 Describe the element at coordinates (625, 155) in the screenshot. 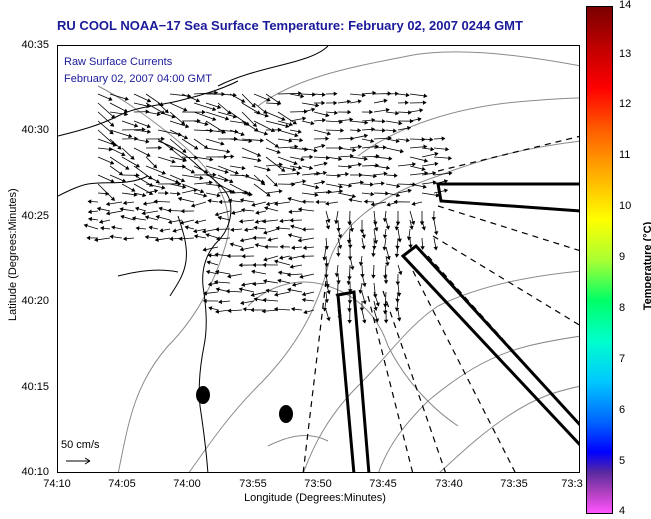

I see `colorbar-tick: 11` at that location.